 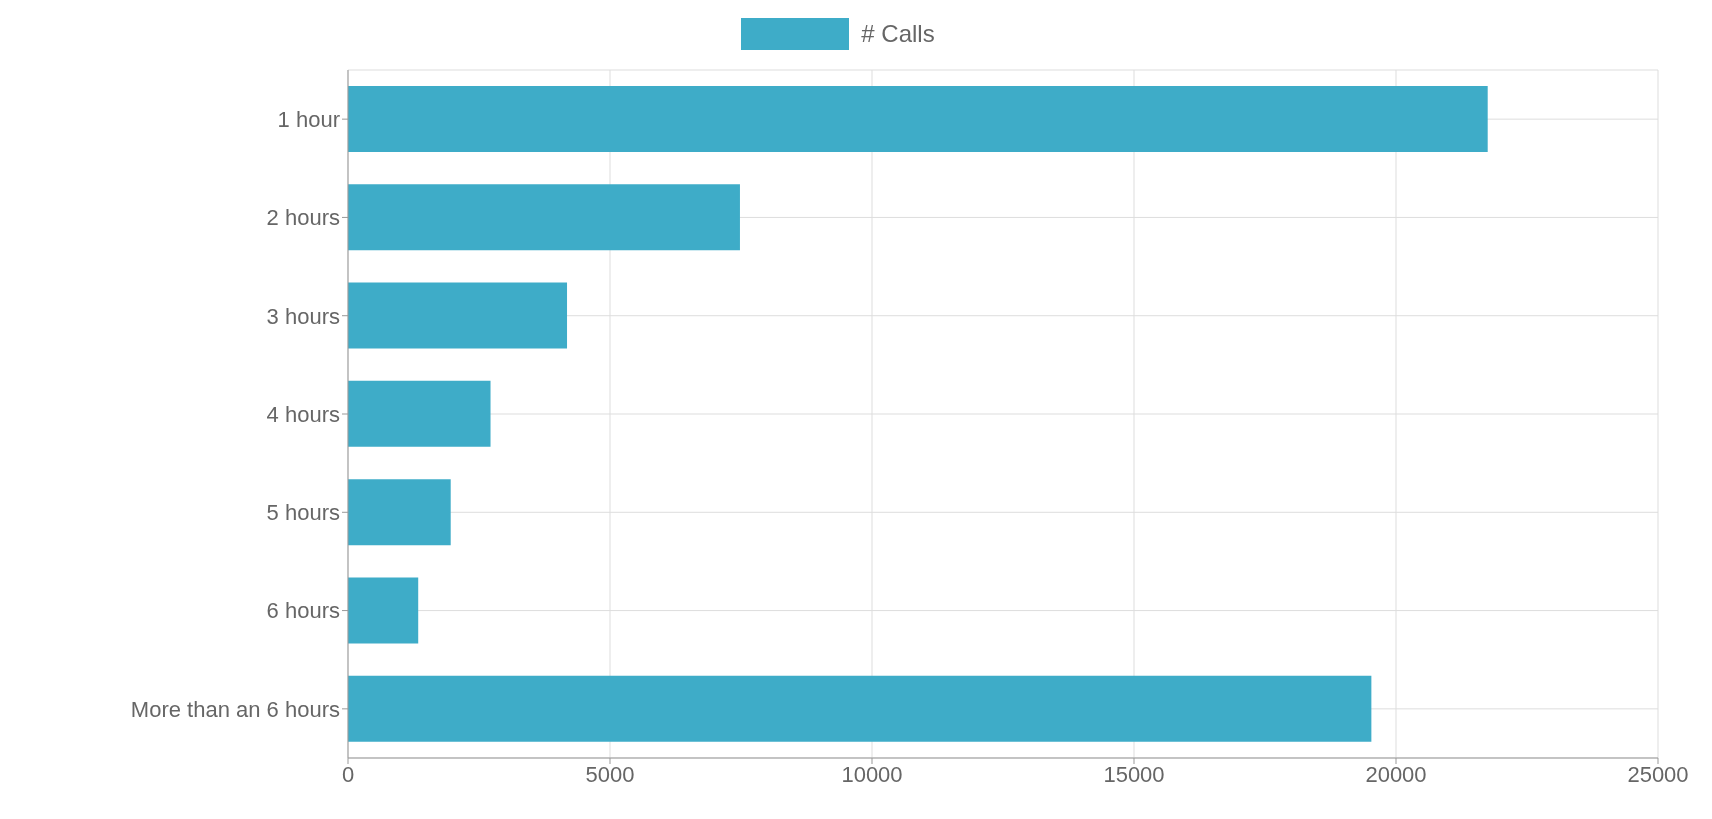 I want to click on y-tick-label: 6 hours, so click(x=303, y=611).